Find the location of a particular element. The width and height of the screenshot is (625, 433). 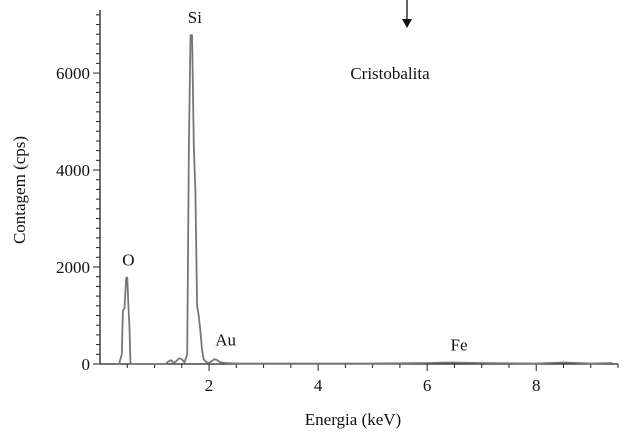

x-tick-label: 2 is located at coordinates (209, 385).